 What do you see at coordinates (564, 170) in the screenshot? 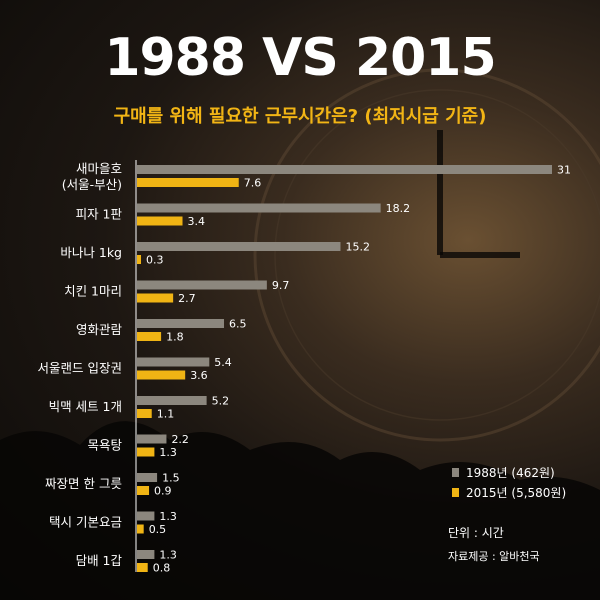
I see `value-label-1988: 31` at bounding box center [564, 170].